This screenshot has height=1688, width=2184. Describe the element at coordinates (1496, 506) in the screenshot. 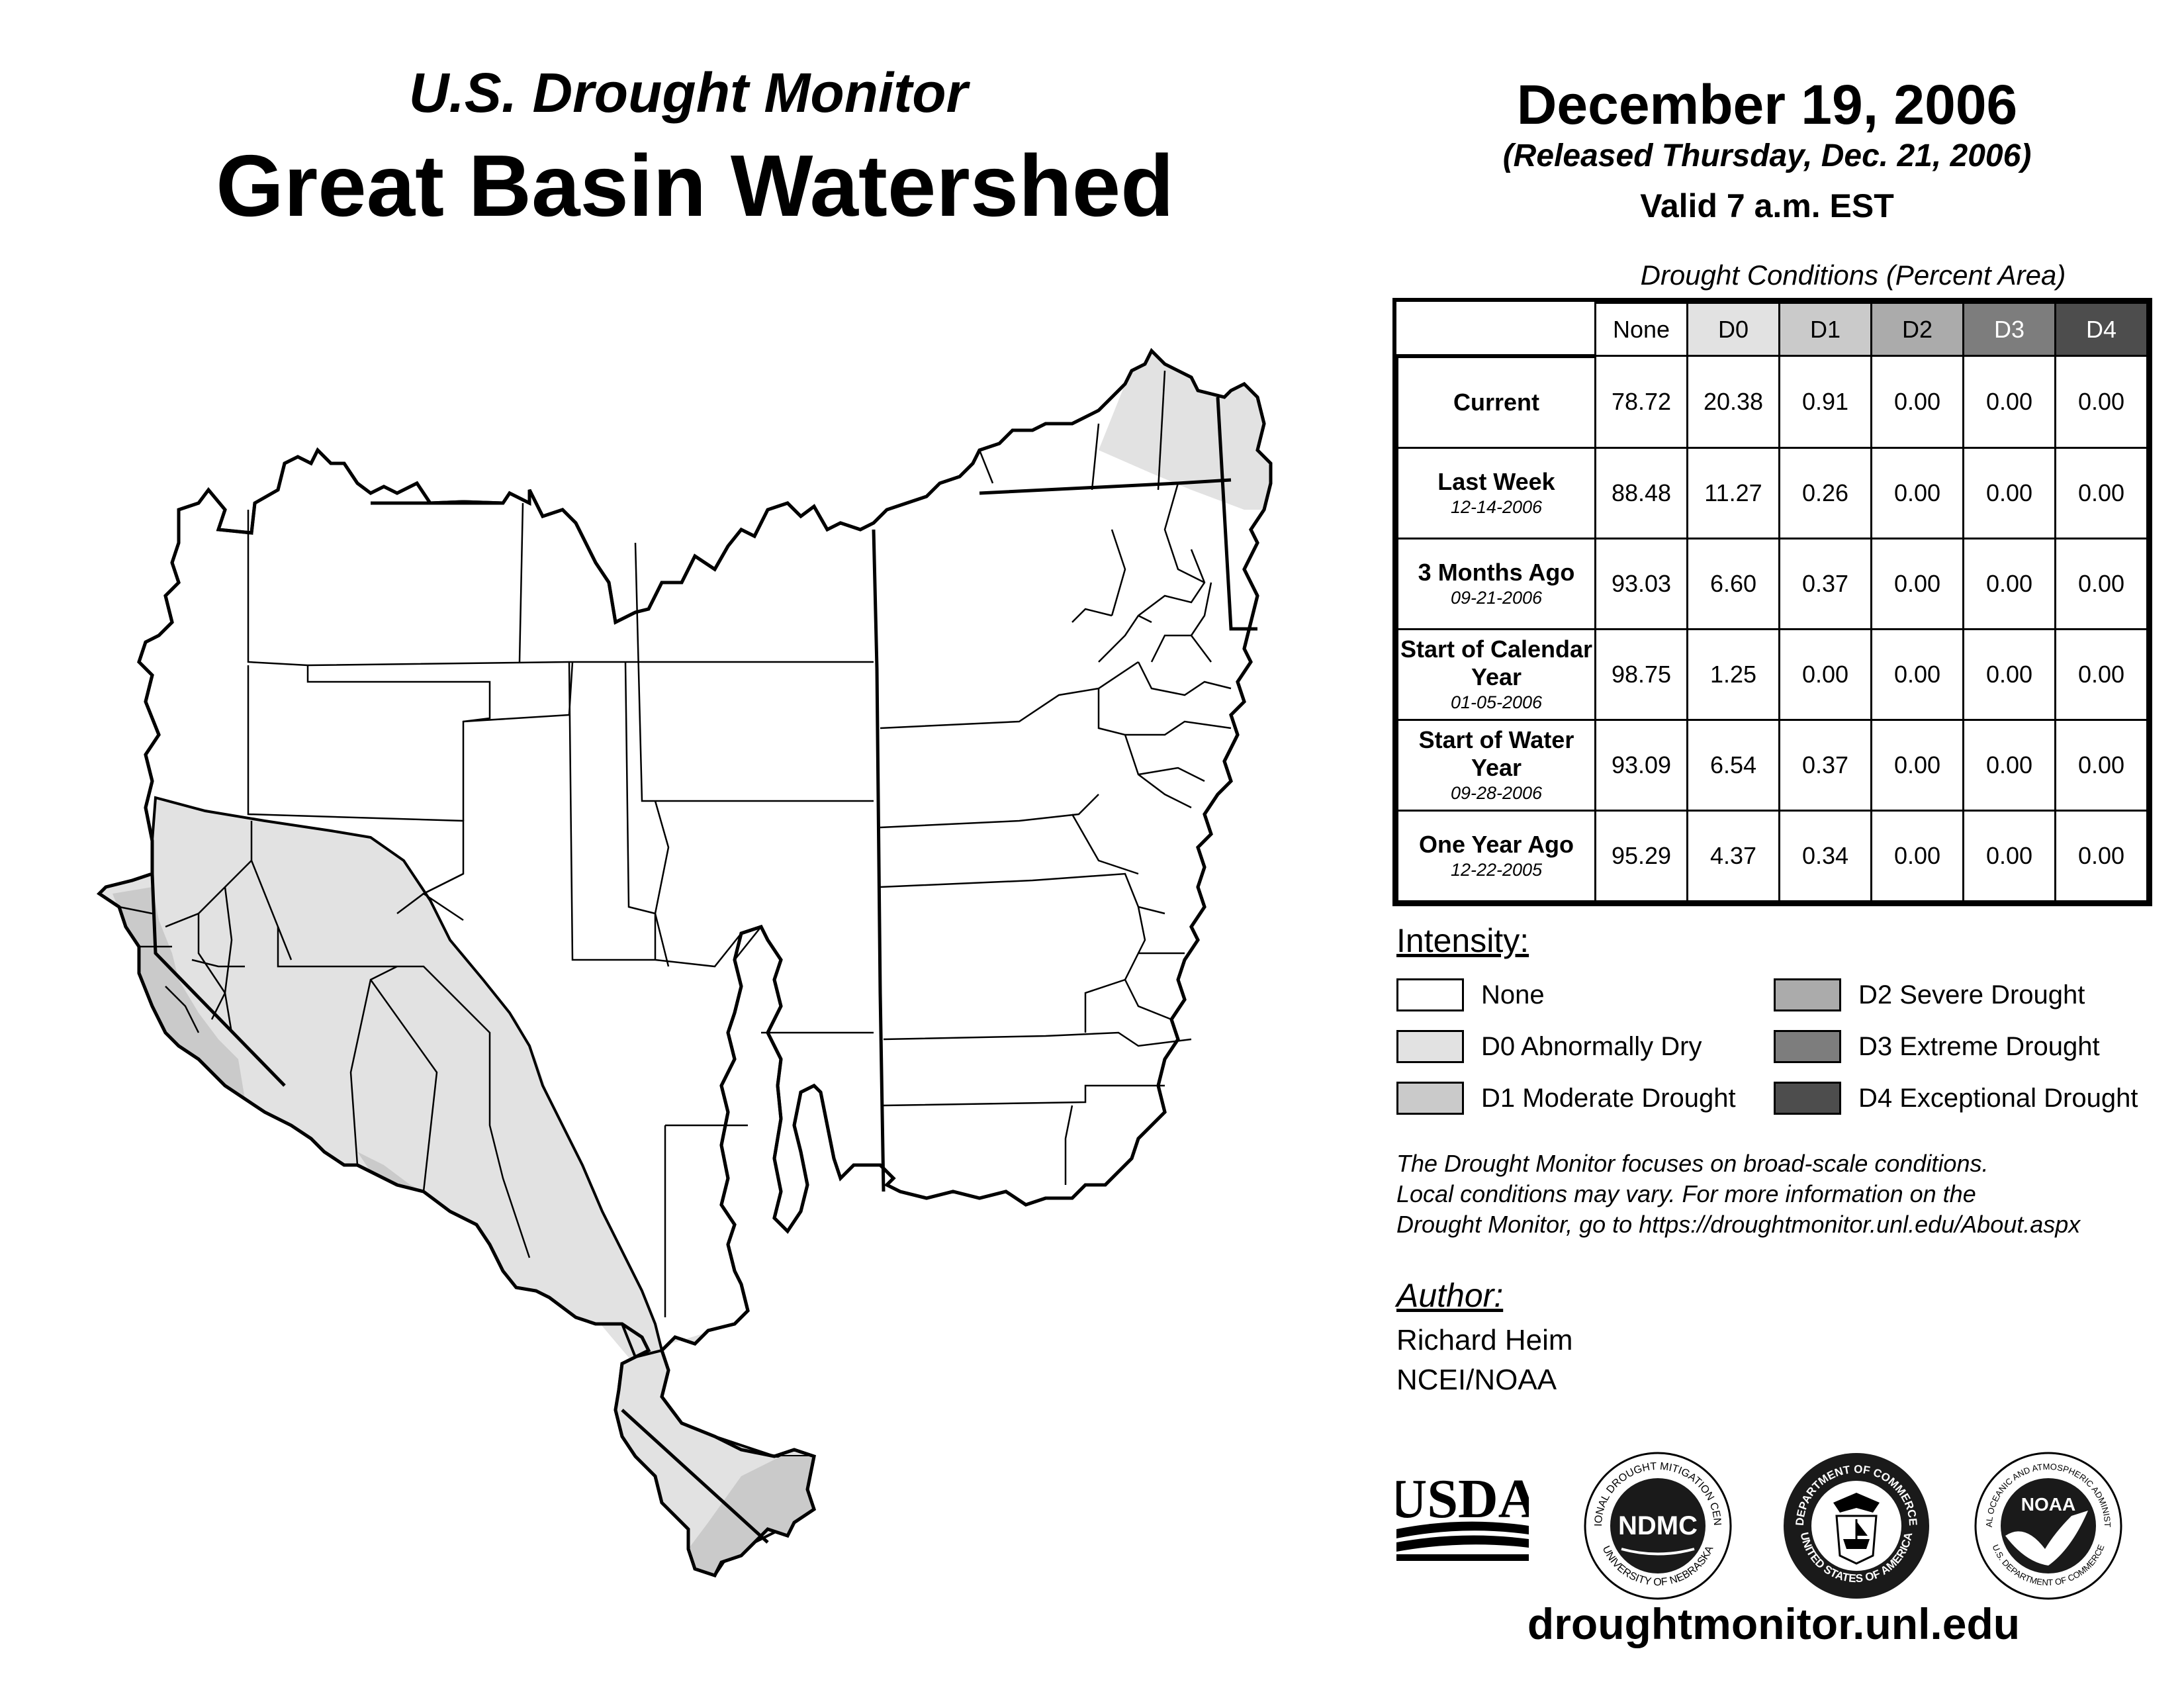

I see `row-date: 12-14-2006` at that location.